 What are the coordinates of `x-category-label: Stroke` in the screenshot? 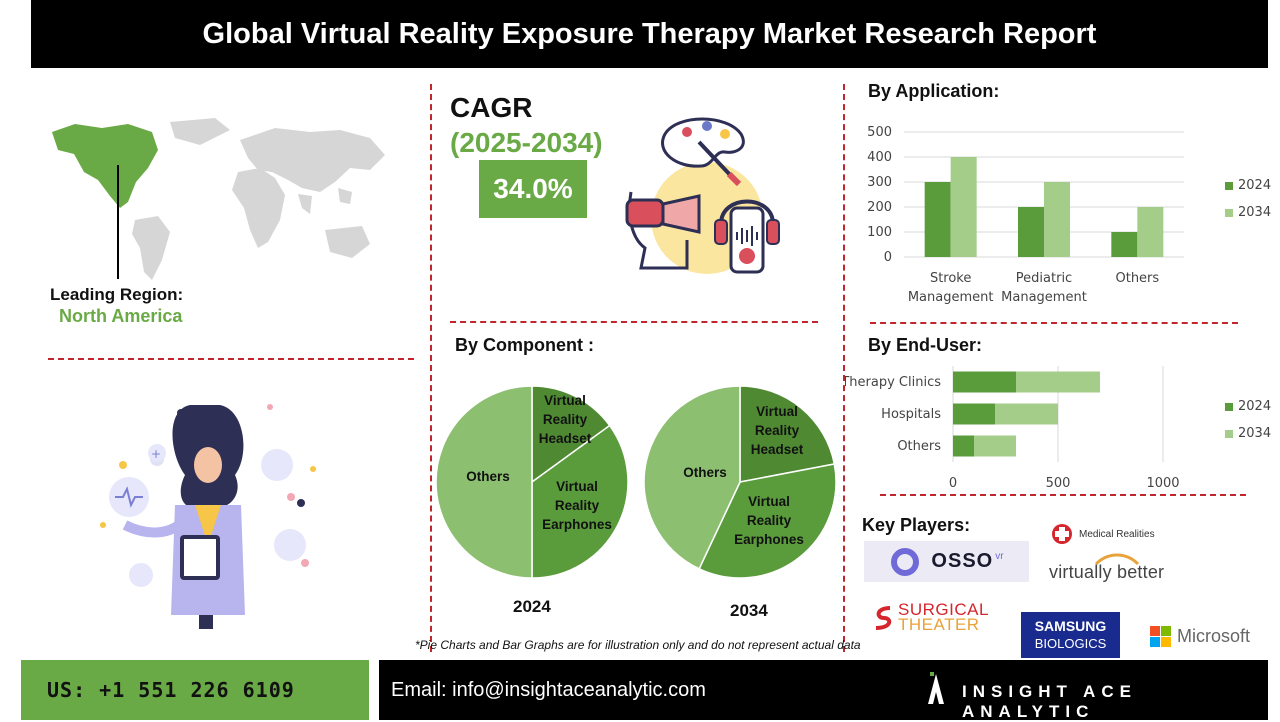 It's located at (950, 278).